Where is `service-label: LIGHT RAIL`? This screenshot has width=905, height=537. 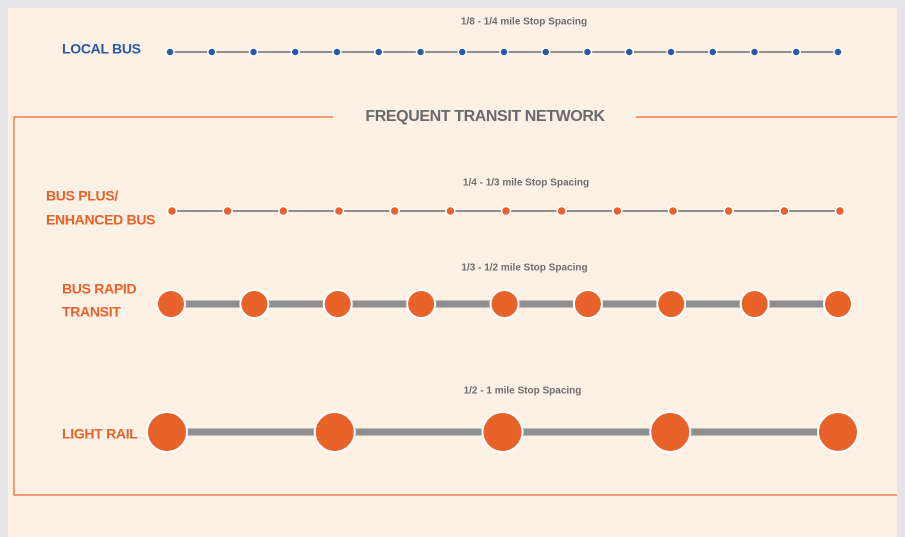 service-label: LIGHT RAIL is located at coordinates (100, 434).